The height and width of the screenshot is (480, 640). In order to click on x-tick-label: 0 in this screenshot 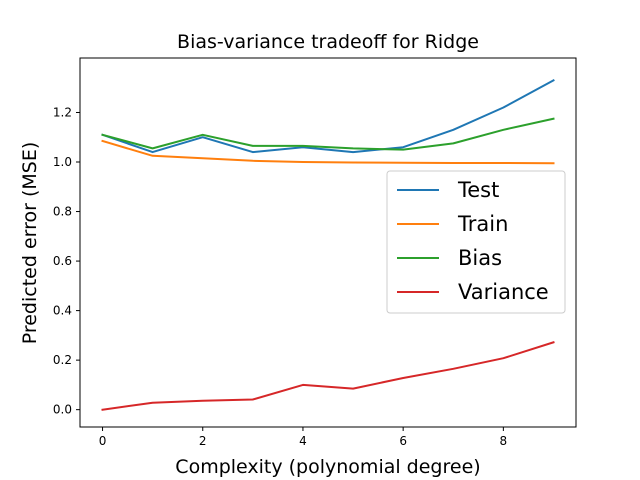, I will do `click(103, 441)`.